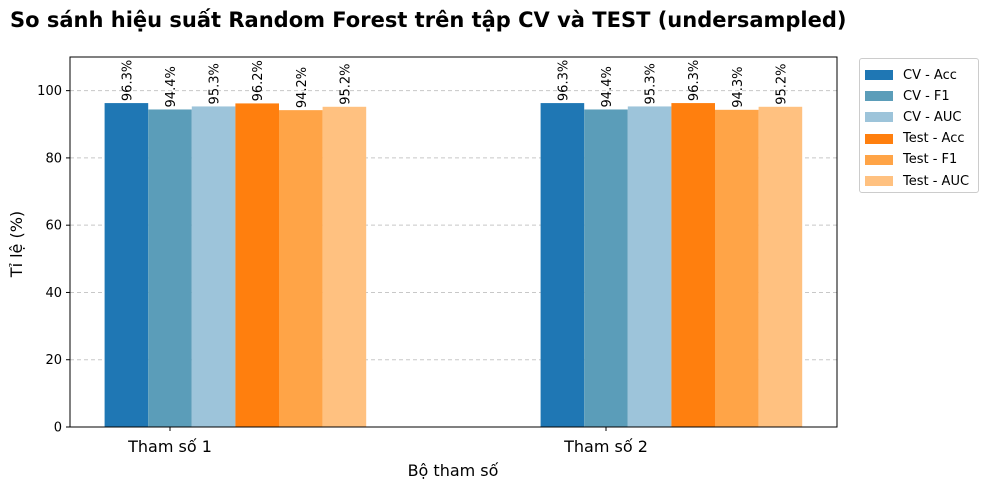  What do you see at coordinates (605, 446) in the screenshot?
I see `x-tick-label: Tham số 2` at bounding box center [605, 446].